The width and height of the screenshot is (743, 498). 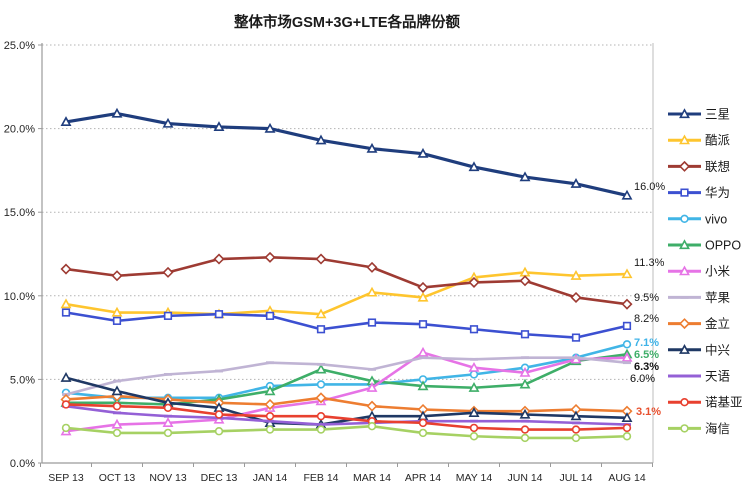 What do you see at coordinates (717, 428) in the screenshot?
I see `legend-label-hisense: 海信` at bounding box center [717, 428].